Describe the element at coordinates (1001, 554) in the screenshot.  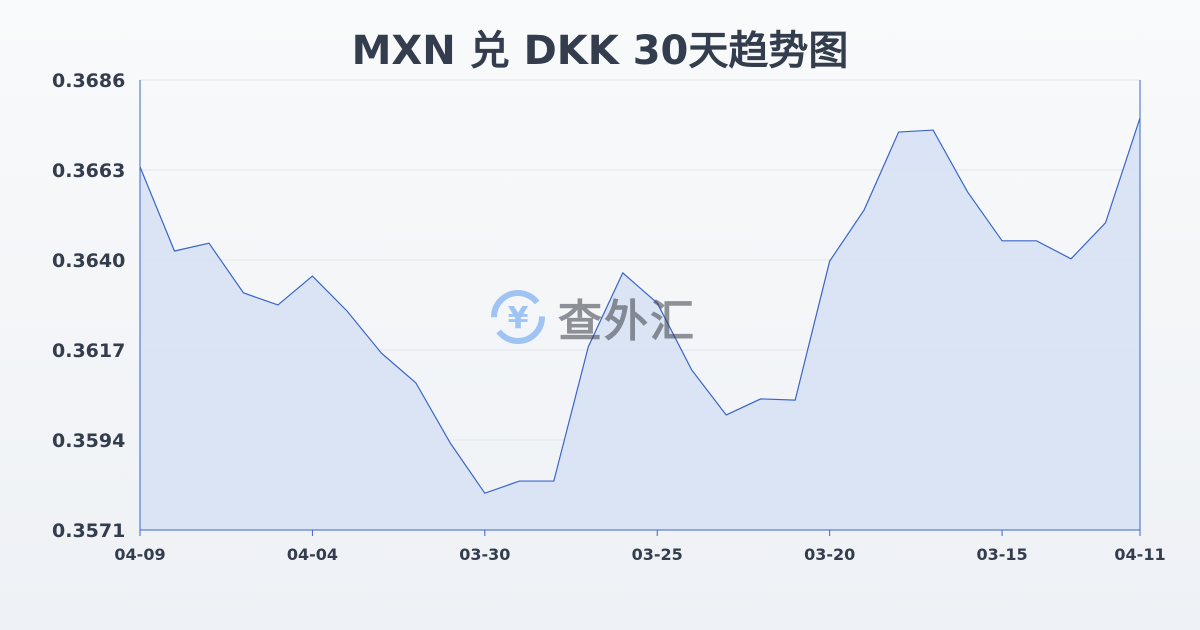
I see `x-tick-label: 03-15` at that location.